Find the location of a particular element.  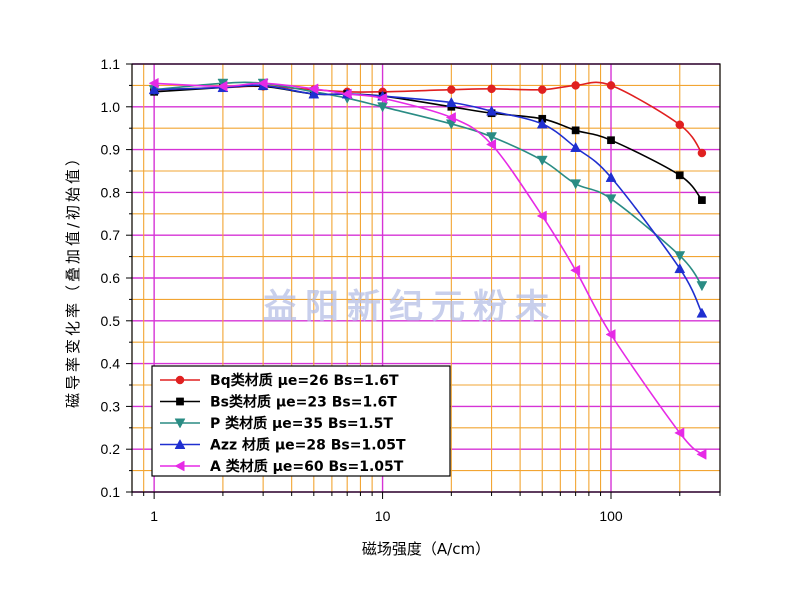

y-tick-label: 0.9 is located at coordinates (111, 150).